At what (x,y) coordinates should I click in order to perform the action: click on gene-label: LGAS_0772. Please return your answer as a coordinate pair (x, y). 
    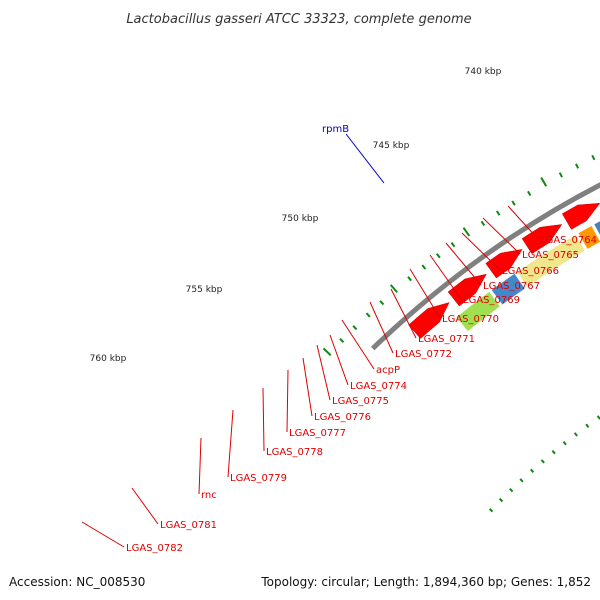
    Looking at the image, I should click on (423, 354).